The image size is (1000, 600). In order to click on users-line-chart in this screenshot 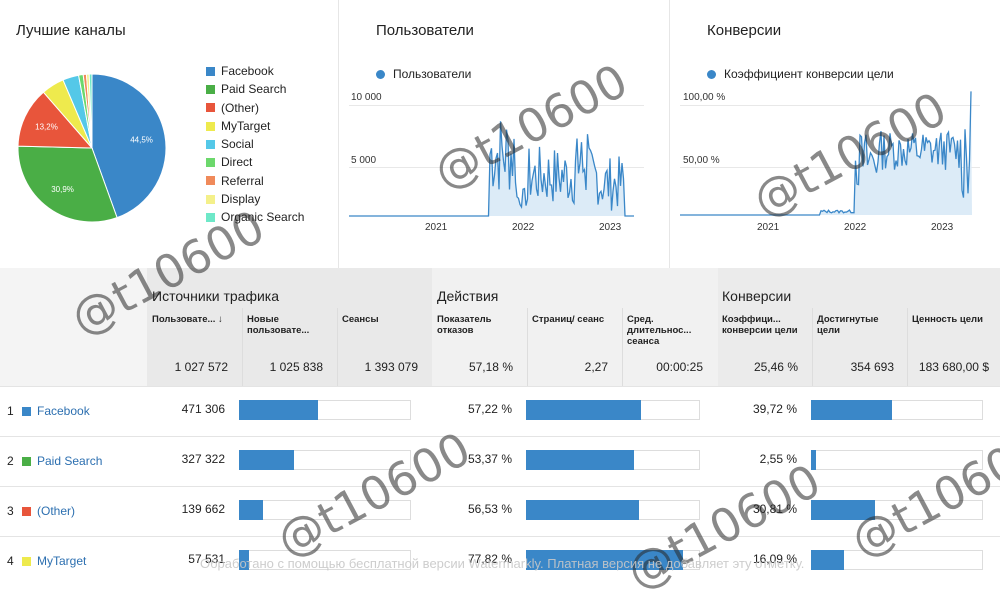, I will do `click(496, 158)`.